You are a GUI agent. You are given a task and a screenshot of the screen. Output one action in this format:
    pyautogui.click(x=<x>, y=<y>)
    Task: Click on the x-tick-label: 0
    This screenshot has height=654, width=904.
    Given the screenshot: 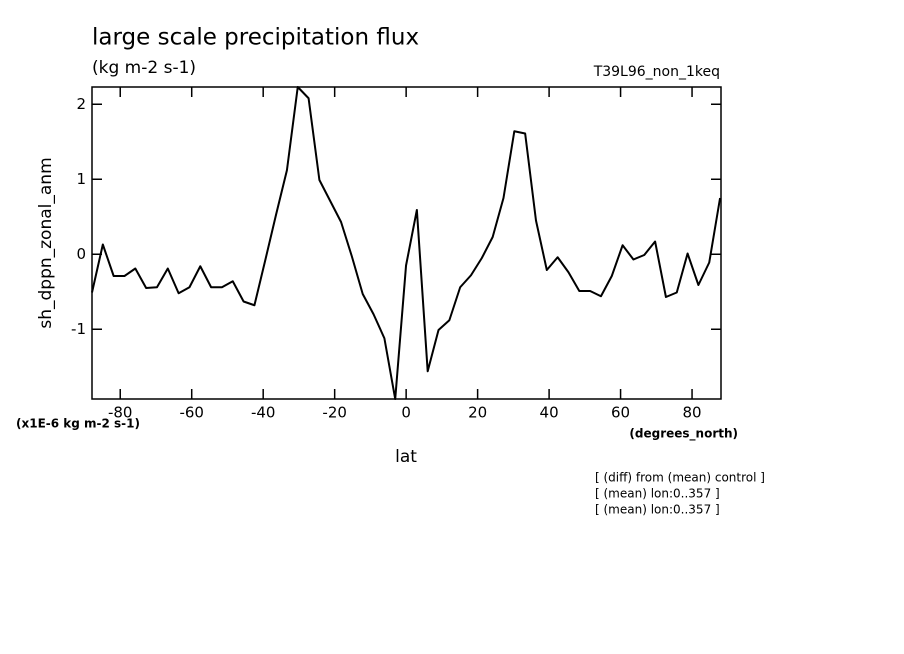 What is the action you would take?
    pyautogui.click(x=406, y=413)
    